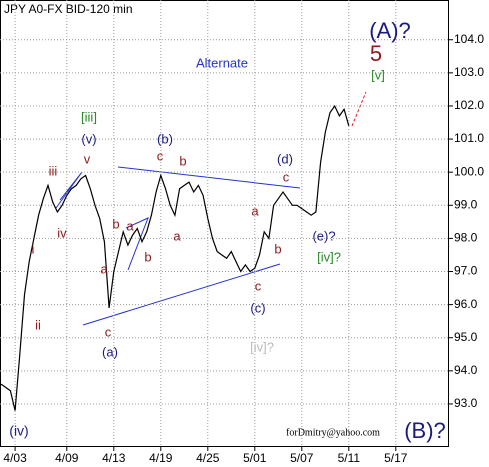 The image size is (489, 467). I want to click on y-tick-label: 100.0, so click(469, 171).